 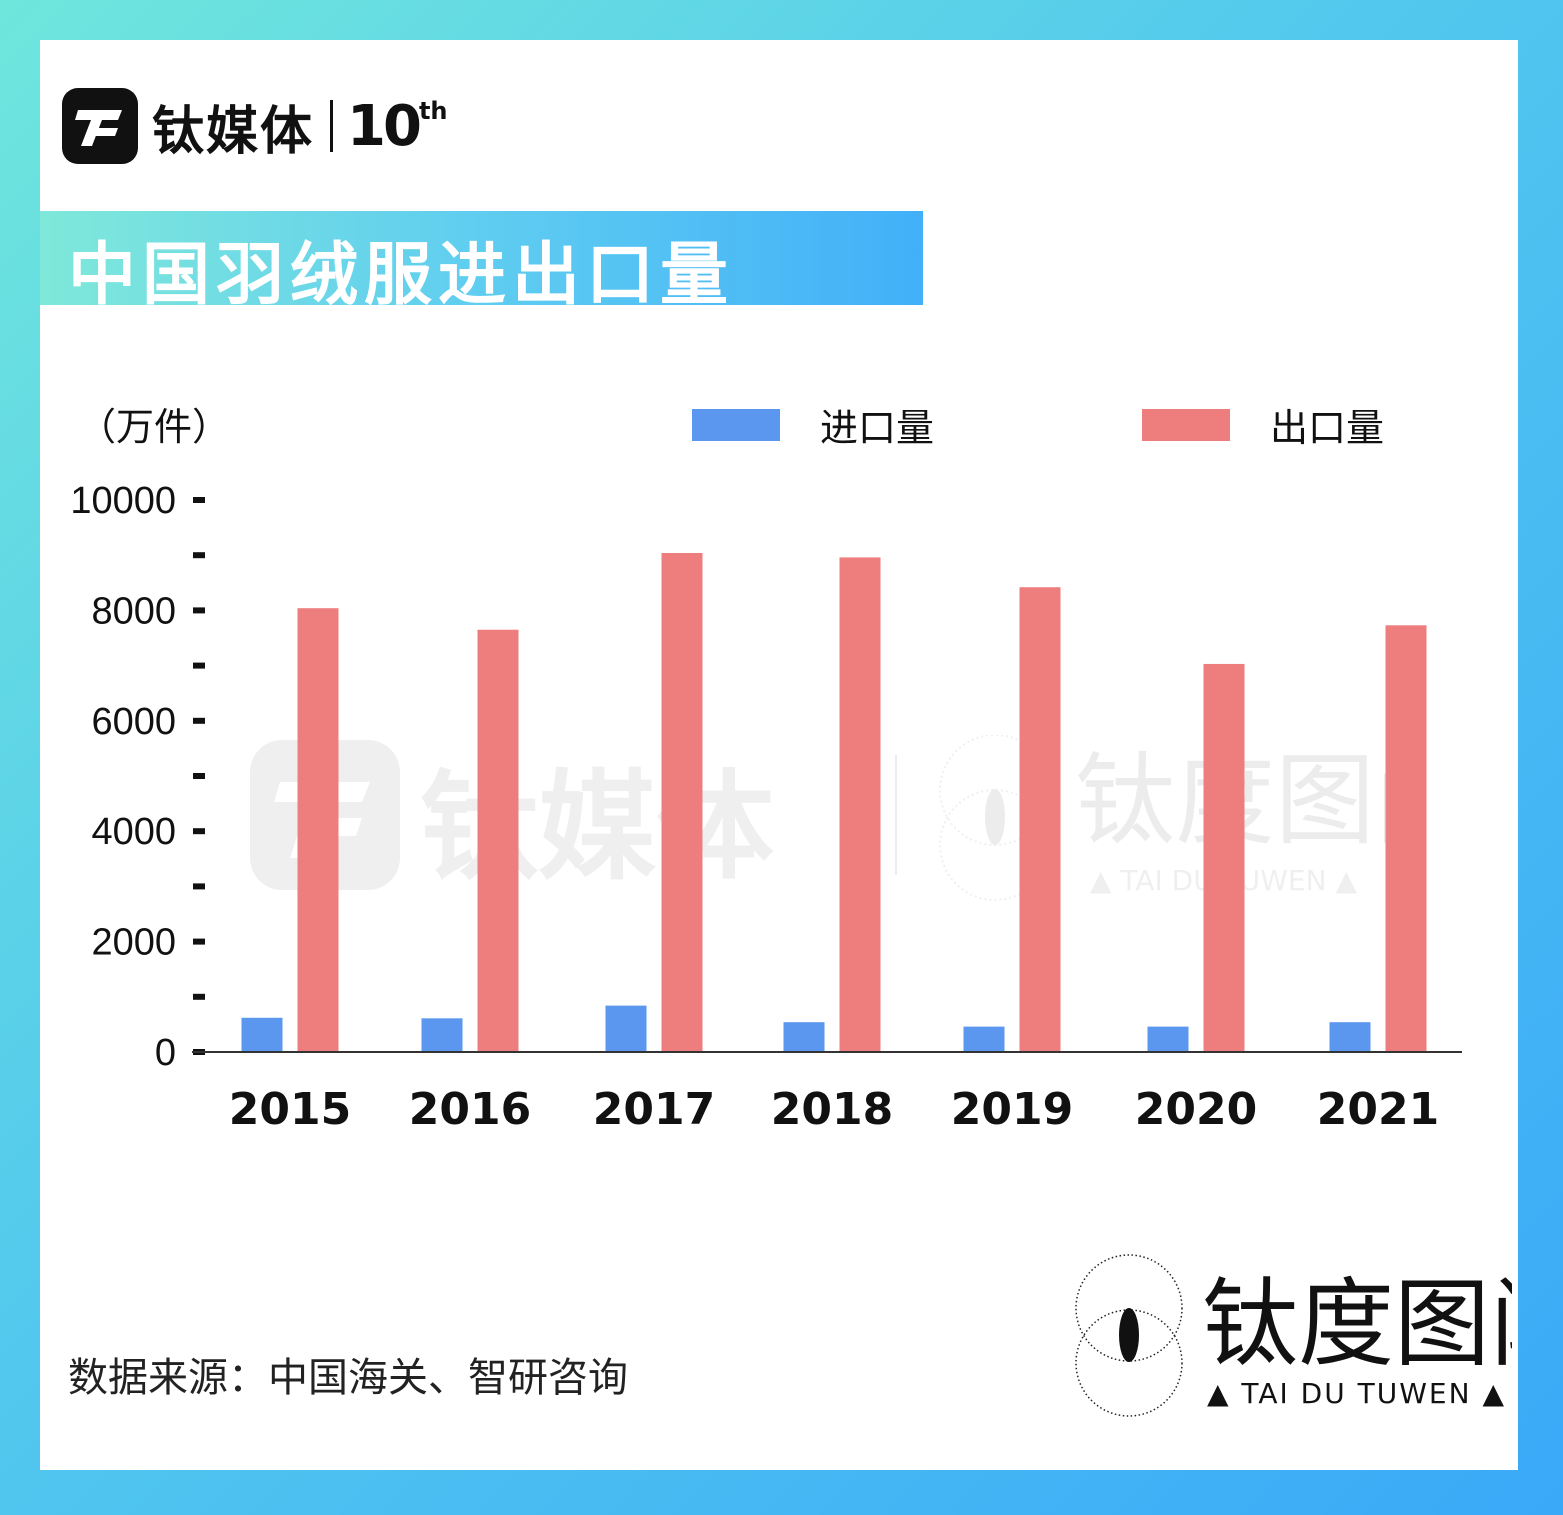 What do you see at coordinates (1327, 428) in the screenshot?
I see `legend-label-2: 出口量` at bounding box center [1327, 428].